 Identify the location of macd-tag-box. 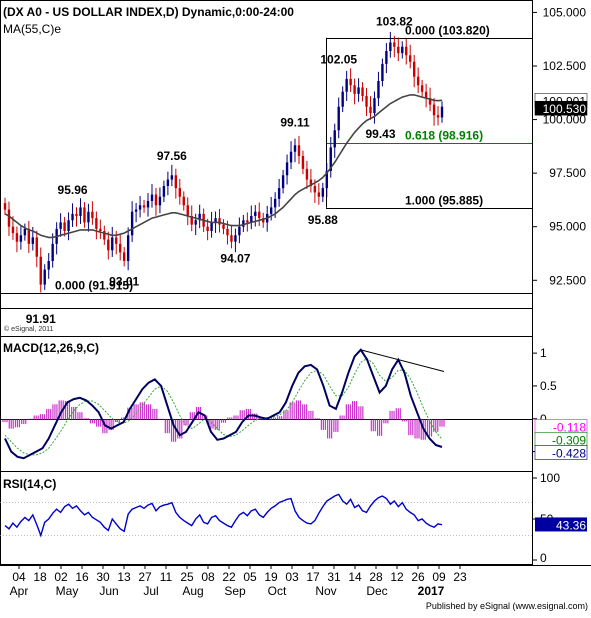
(561, 452).